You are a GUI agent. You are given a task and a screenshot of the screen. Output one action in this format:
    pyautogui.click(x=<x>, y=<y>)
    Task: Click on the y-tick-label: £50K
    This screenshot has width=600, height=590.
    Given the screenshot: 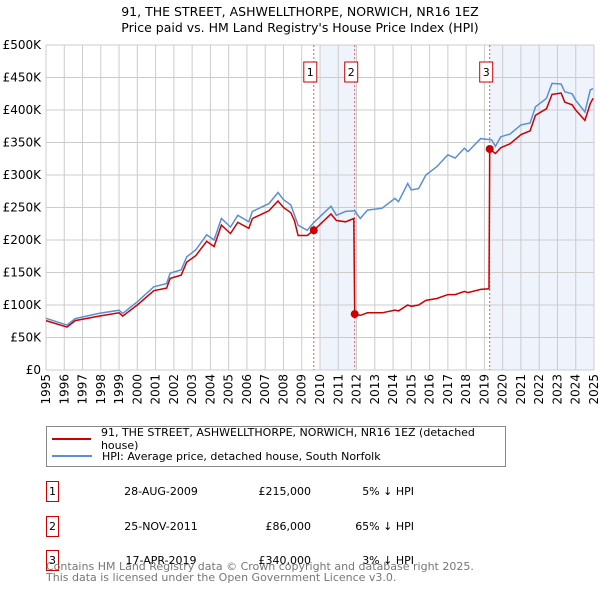 What is the action you would take?
    pyautogui.click(x=26, y=338)
    